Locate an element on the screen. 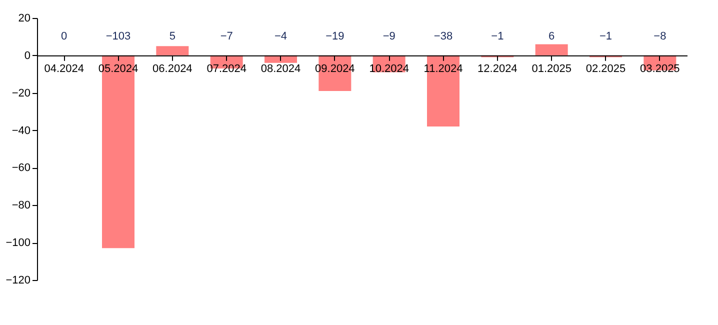  x-tick-label: 03.2025 is located at coordinates (660, 68).